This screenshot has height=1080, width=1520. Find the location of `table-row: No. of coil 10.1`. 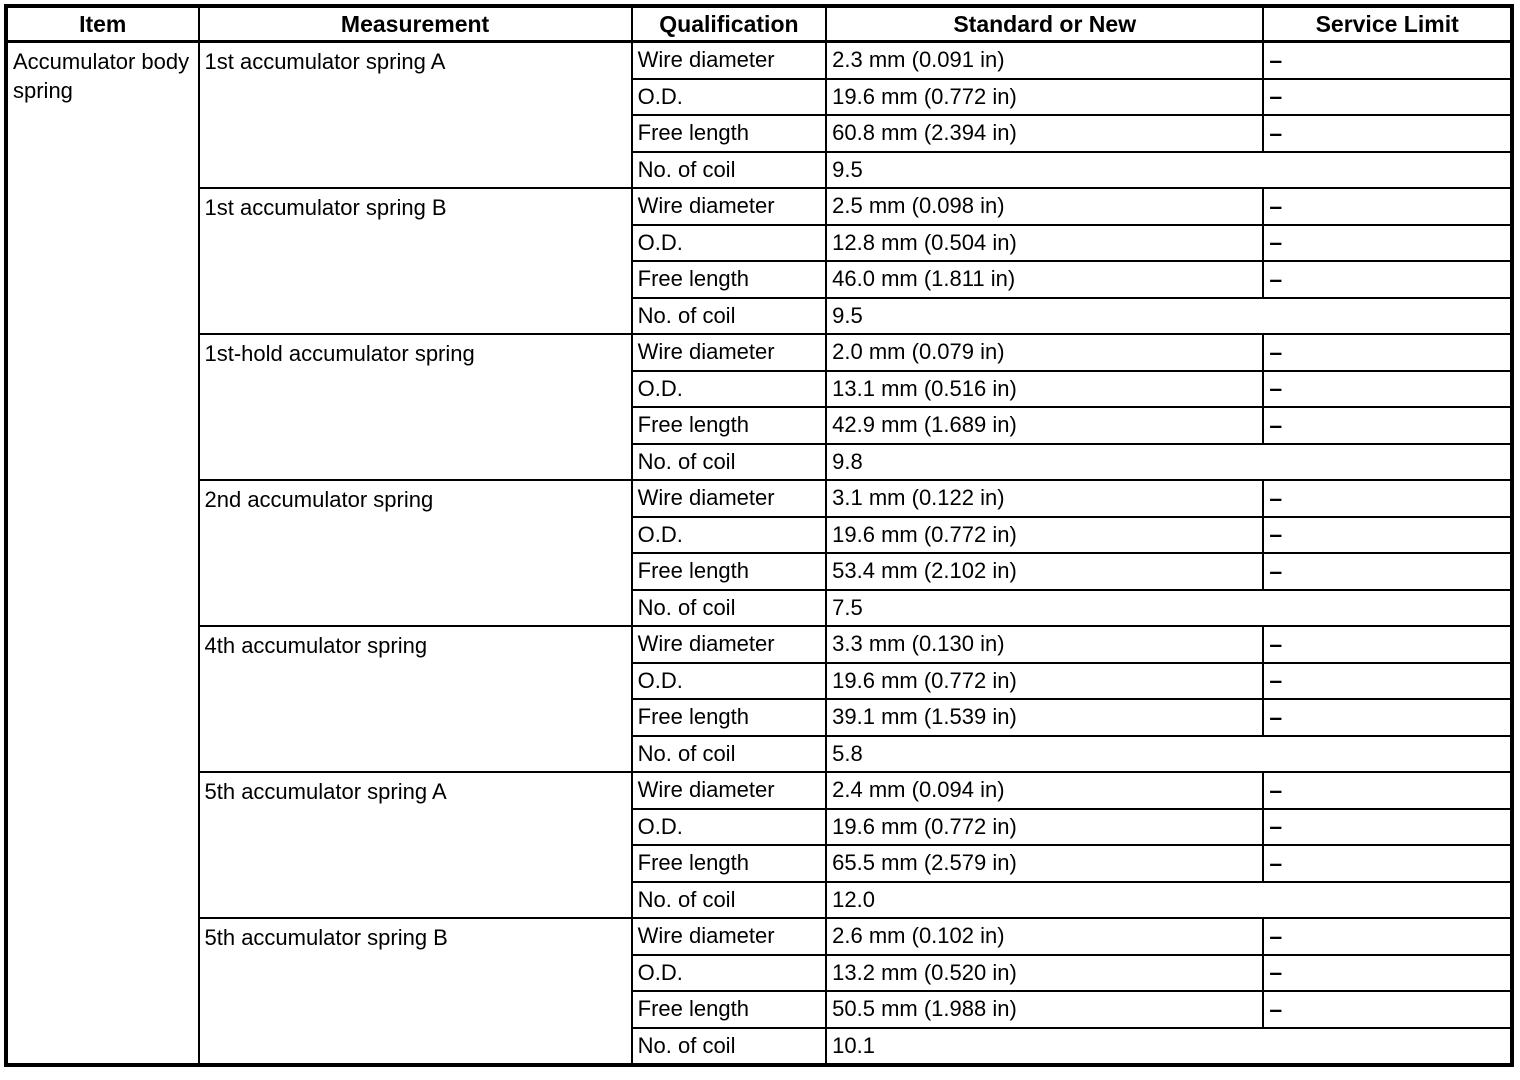

table-row: No. of coil 10.1 is located at coordinates (759, 1046).